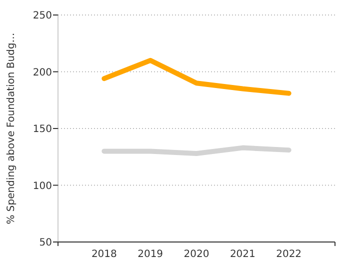 The width and height of the screenshot is (350, 275). I want to click on x-tick-label: 2018, so click(104, 254).